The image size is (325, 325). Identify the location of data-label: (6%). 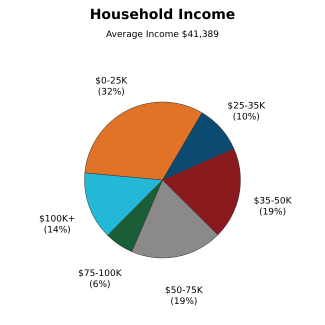
(100, 285).